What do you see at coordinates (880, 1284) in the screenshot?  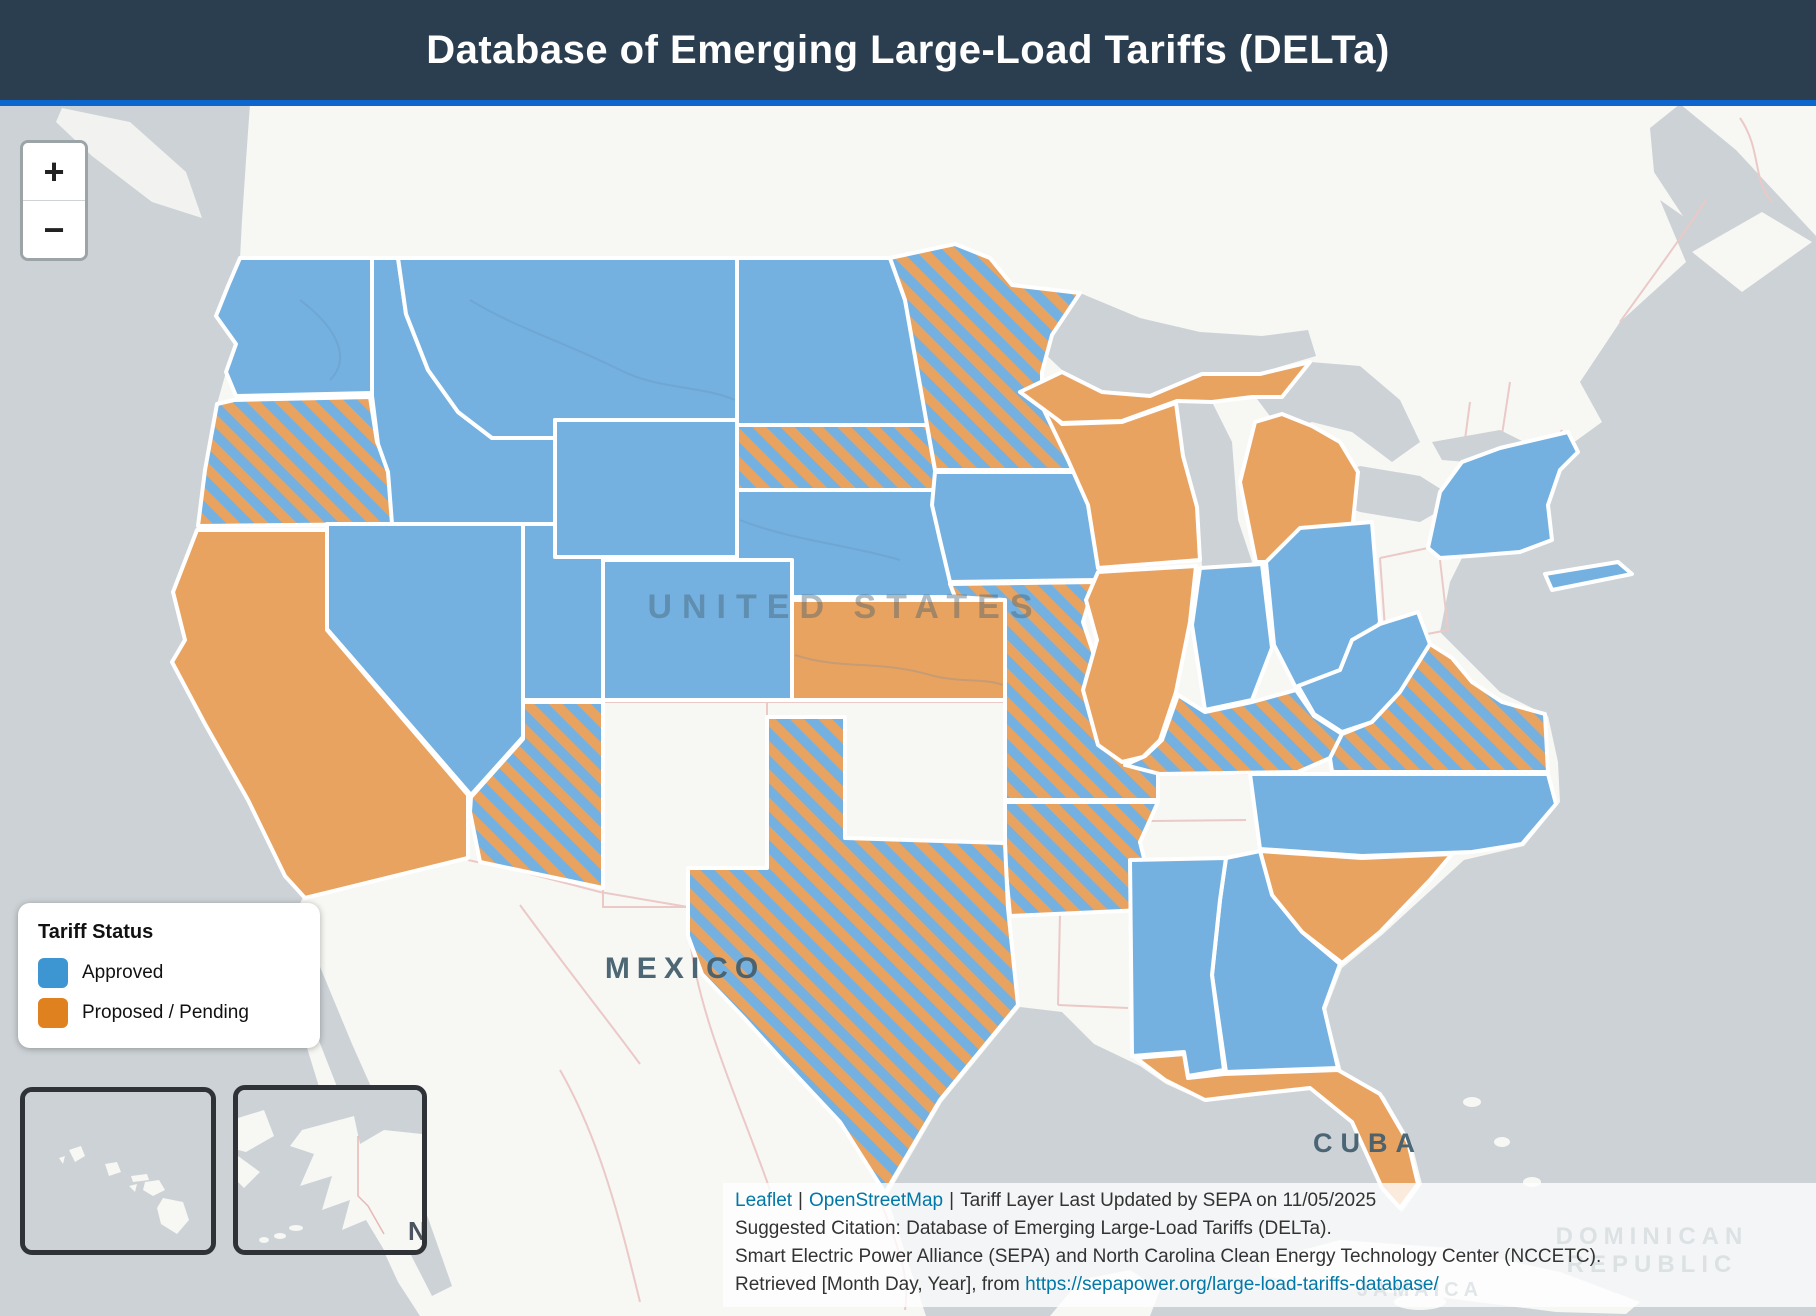 I see `retrieved-prefix: Retrieved [Month Day, Year], from` at bounding box center [880, 1284].